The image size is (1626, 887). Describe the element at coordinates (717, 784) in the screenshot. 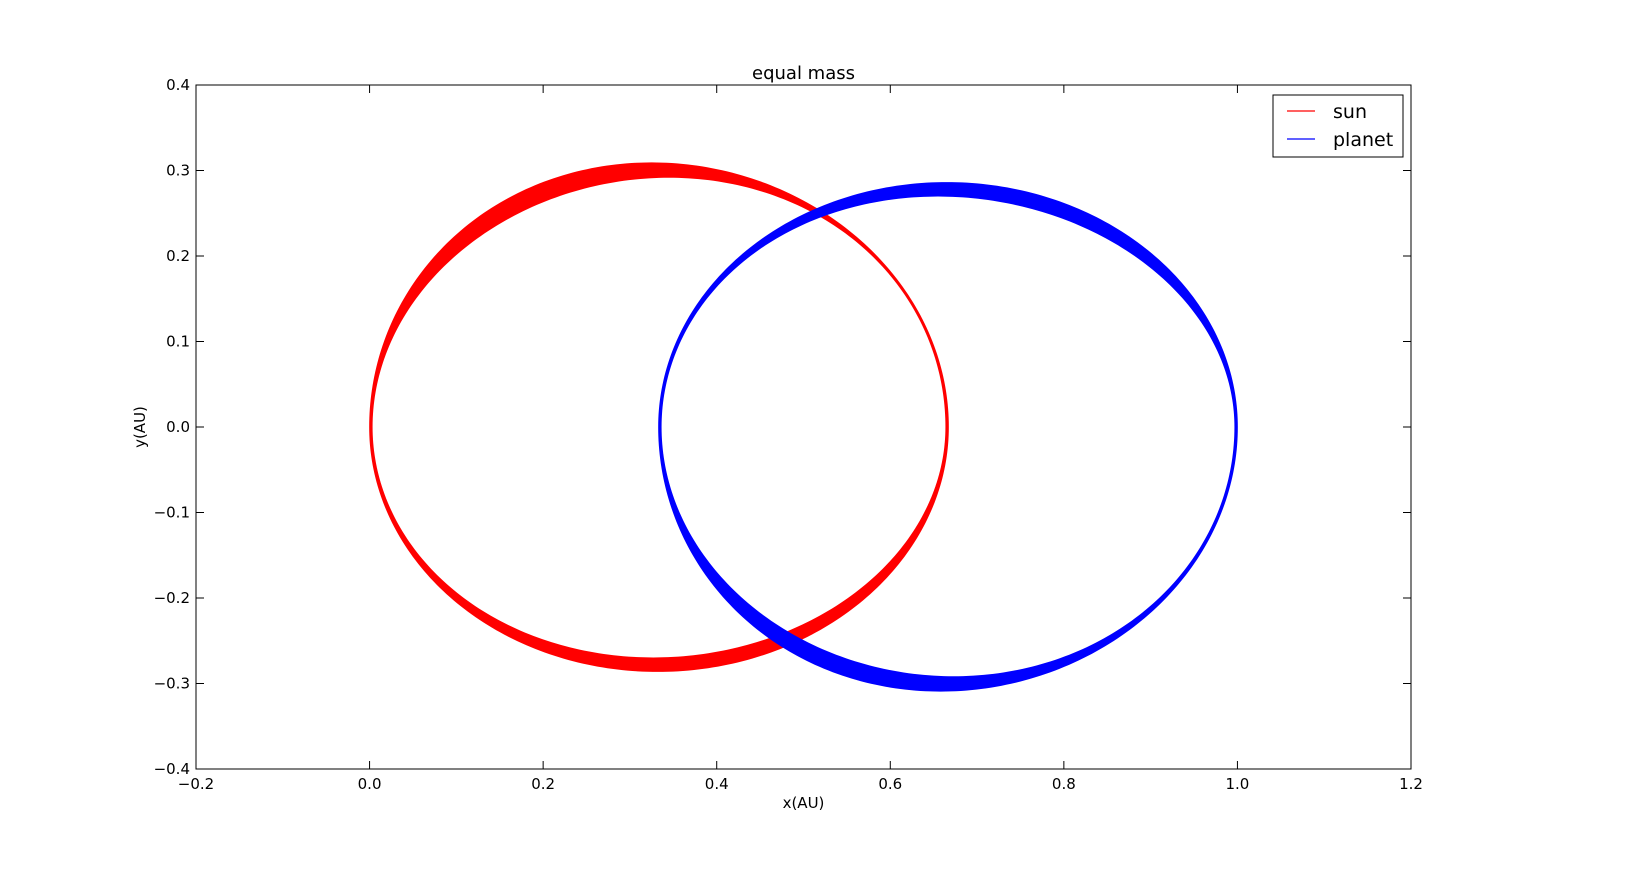

I see `x-tick-label: 0.4` at that location.